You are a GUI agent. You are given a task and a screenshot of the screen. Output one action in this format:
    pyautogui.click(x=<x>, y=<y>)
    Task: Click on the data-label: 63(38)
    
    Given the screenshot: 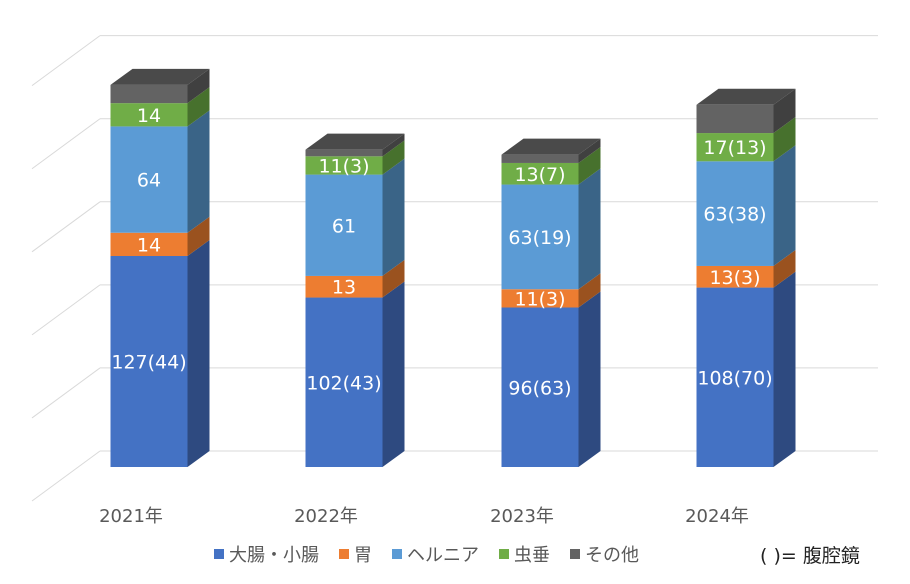 What is the action you would take?
    pyautogui.click(x=734, y=215)
    